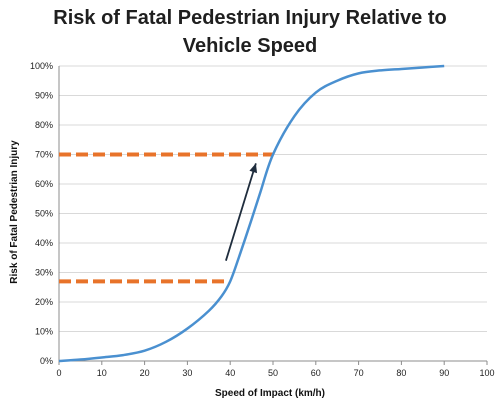  I want to click on y-tick-label: 10%, so click(44, 332).